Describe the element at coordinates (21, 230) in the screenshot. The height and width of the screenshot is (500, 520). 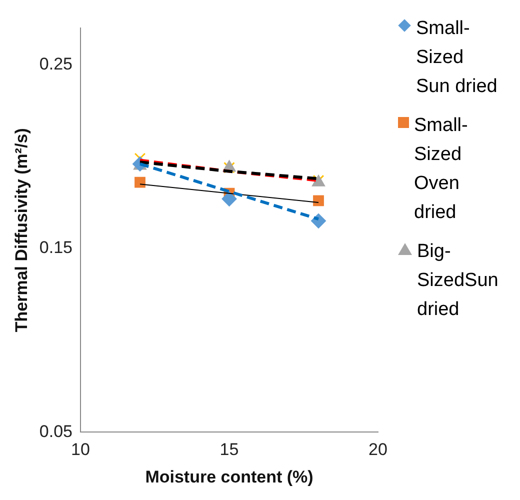
I see `y-axis-title: Thermal Diffusivity (m²/s)` at that location.